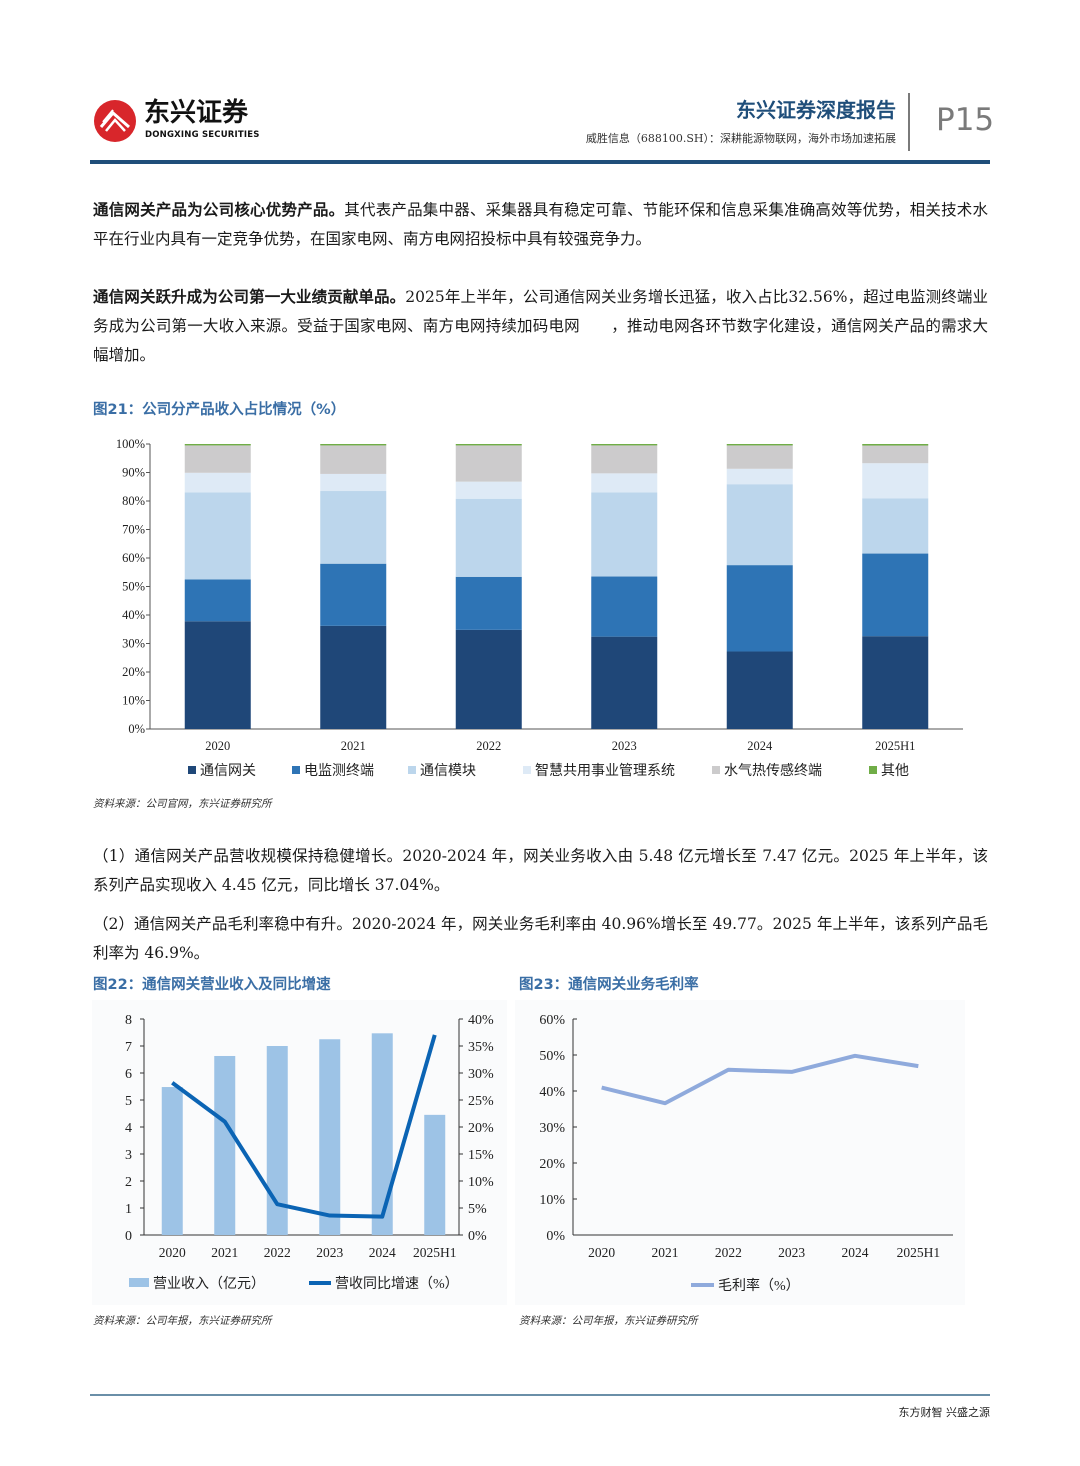 The image size is (1080, 1466). What do you see at coordinates (128, 1101) in the screenshot?
I see `y-tick-label: 5` at bounding box center [128, 1101].